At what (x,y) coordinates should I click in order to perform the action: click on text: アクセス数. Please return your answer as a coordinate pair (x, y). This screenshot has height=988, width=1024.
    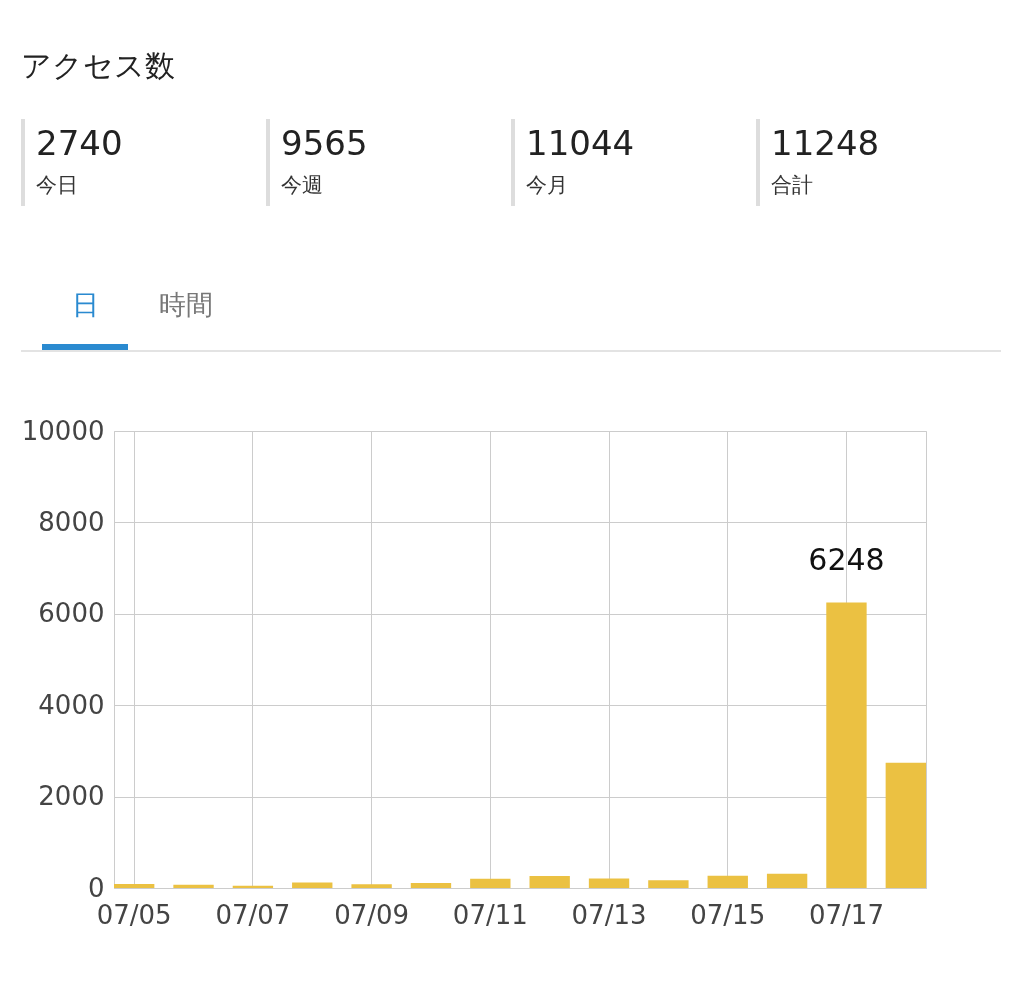
    Looking at the image, I should click on (98, 65).